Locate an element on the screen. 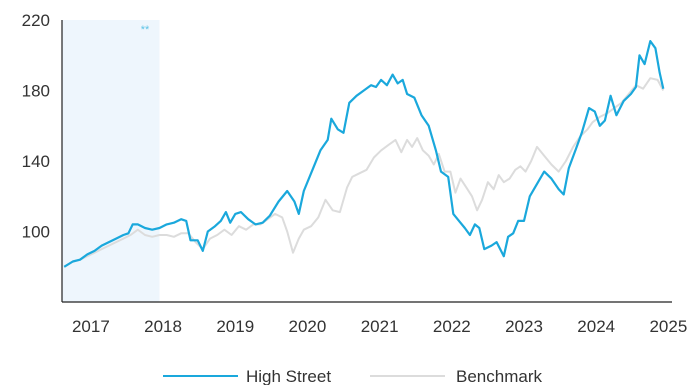  x-tick-label: 2018 is located at coordinates (163, 326).